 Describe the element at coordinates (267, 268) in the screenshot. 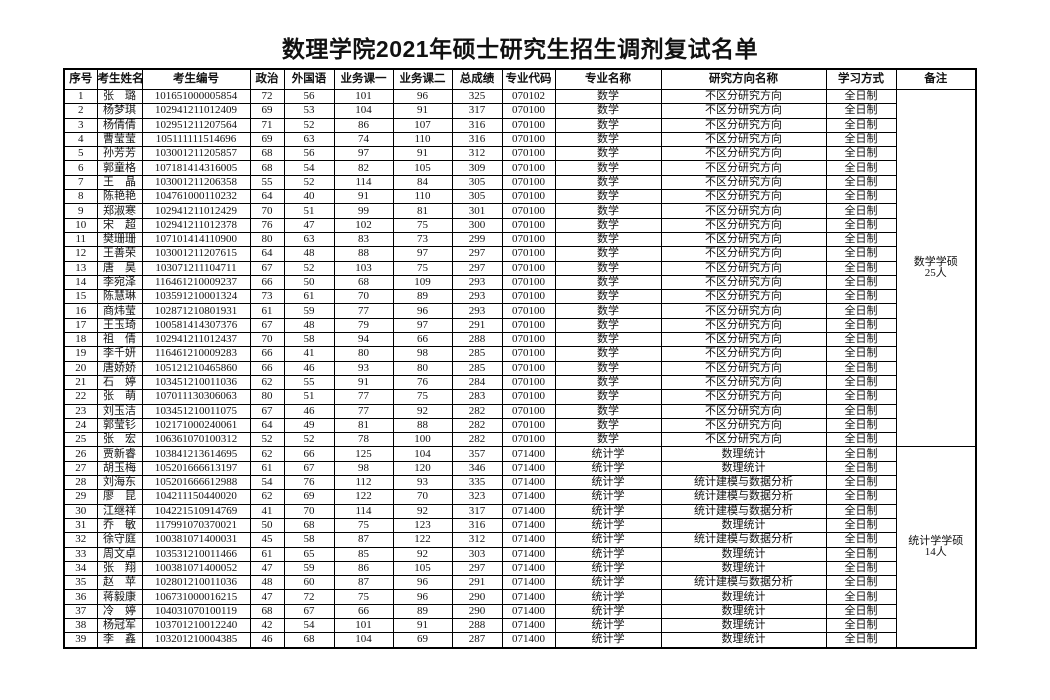

I see `table-cell: 67` at that location.